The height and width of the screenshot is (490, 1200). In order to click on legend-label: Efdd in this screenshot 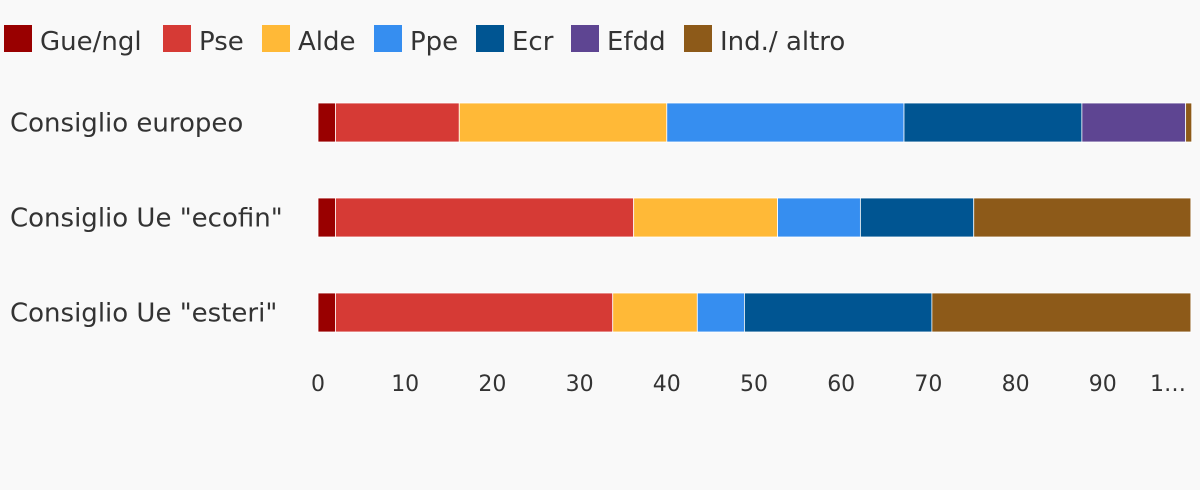, I will do `click(636, 42)`.